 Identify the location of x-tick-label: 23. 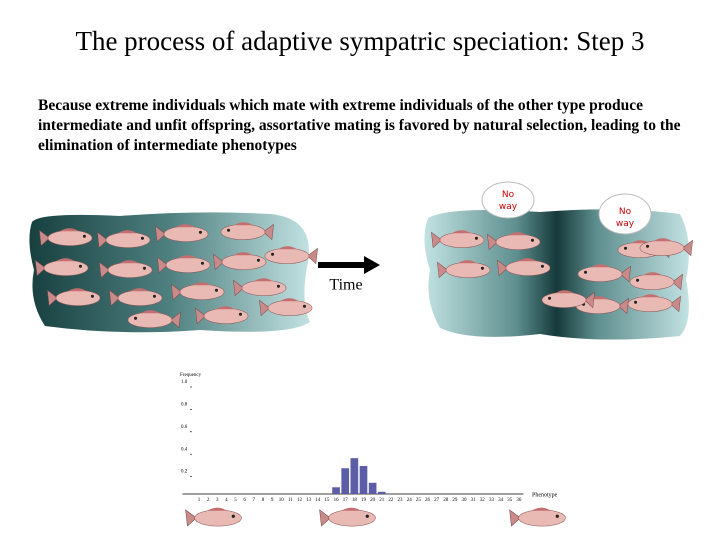
(401, 500).